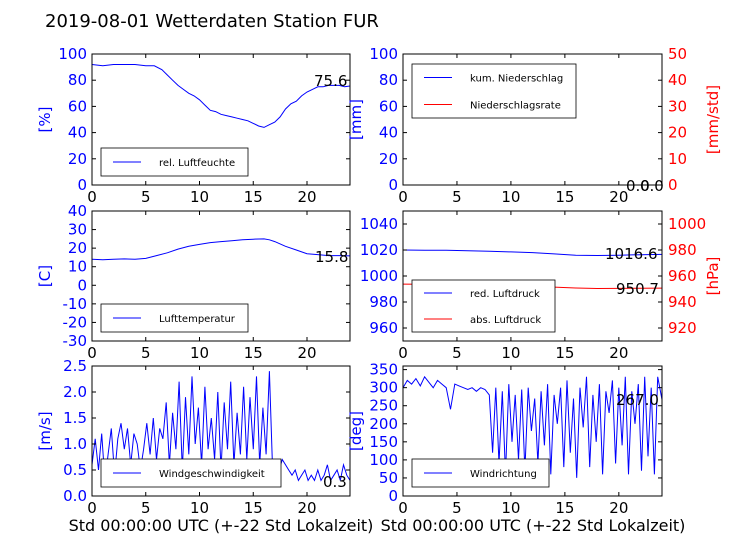 The image size is (736, 552). What do you see at coordinates (383, 370) in the screenshot?
I see `y-tick-label: 350` at bounding box center [383, 370].